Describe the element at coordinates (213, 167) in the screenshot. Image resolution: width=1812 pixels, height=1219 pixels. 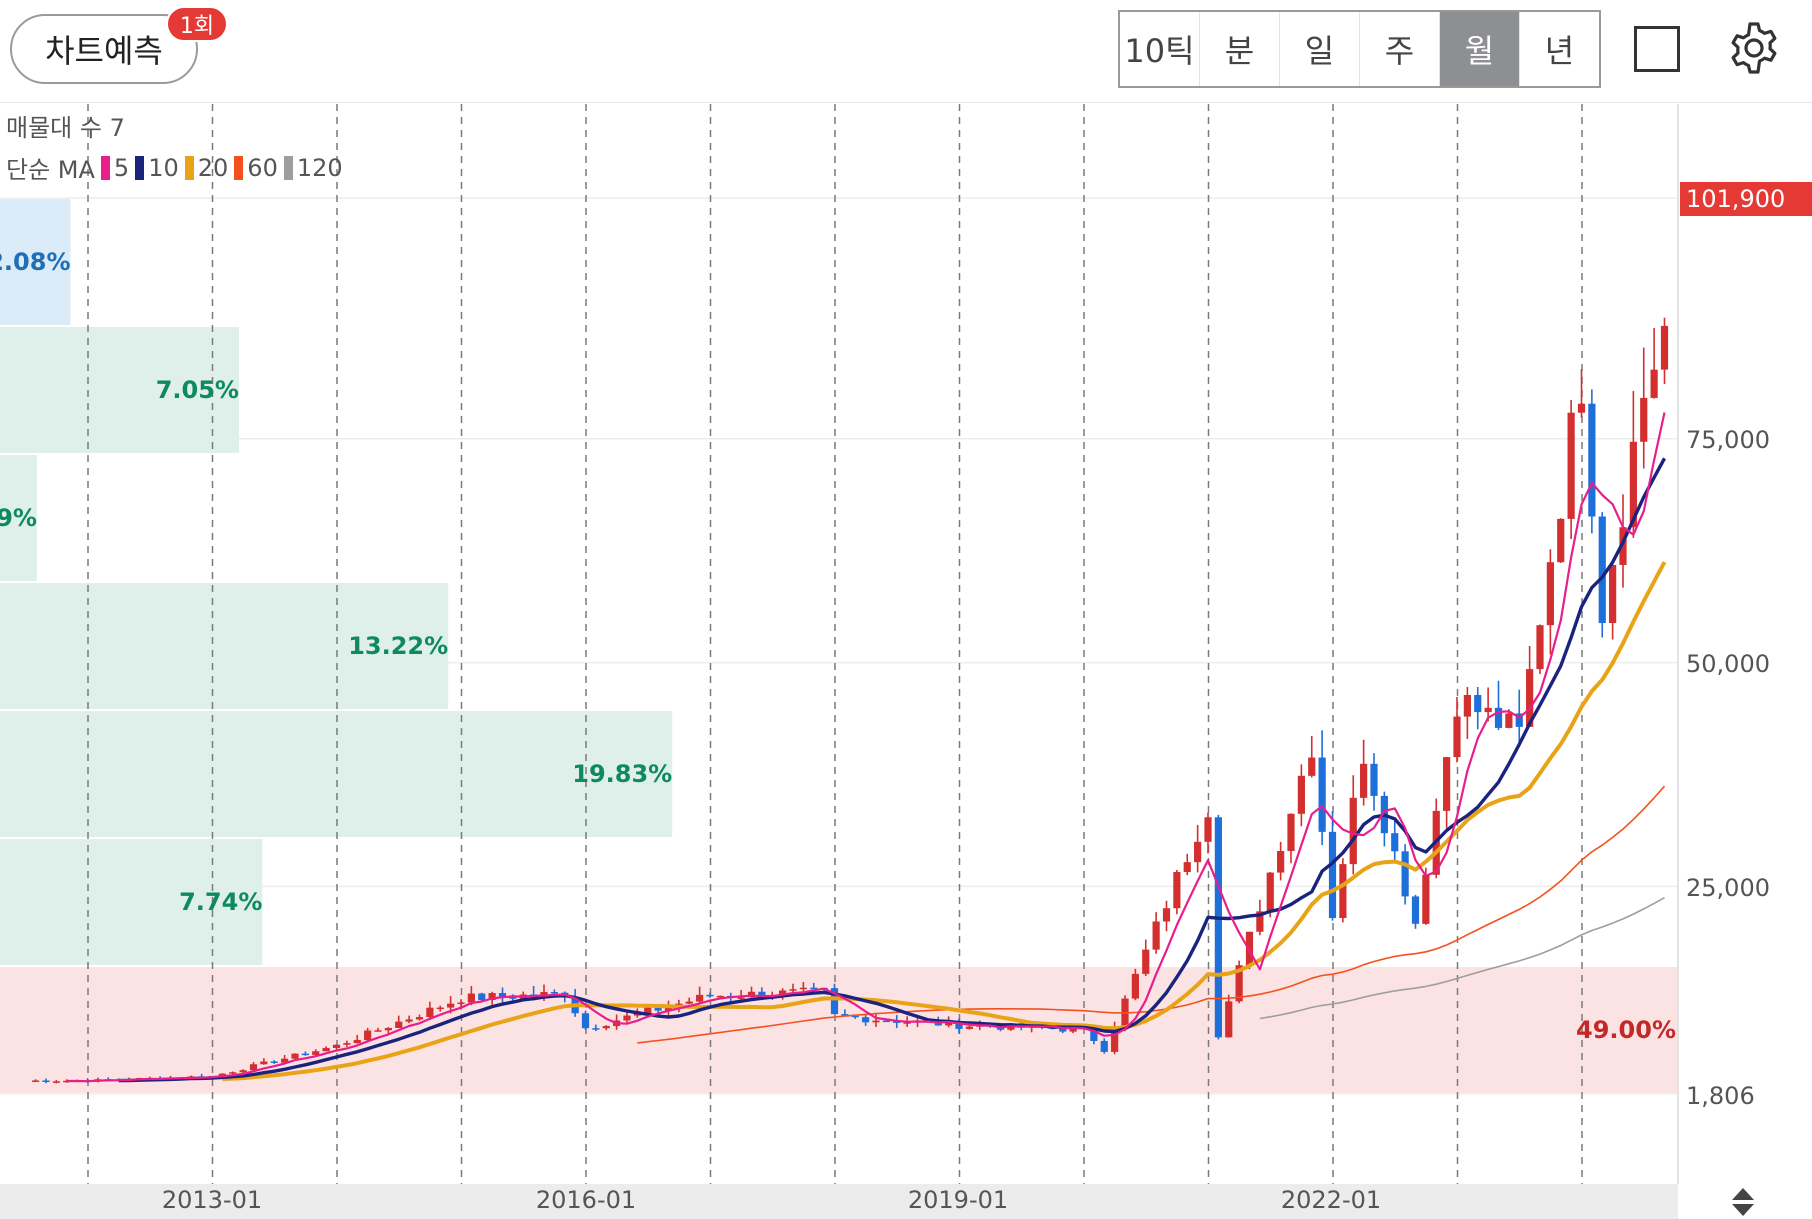
I see `ma20-label: 20` at that location.